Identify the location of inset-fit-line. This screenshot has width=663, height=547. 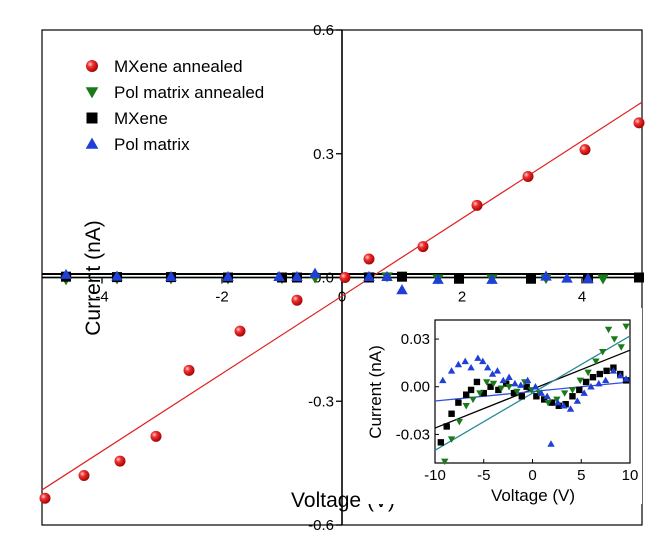
(532, 393).